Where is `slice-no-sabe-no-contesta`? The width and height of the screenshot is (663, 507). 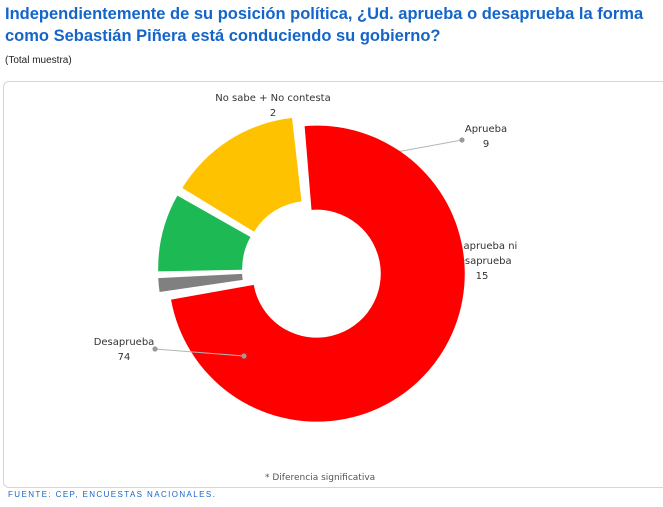 slice-no-sabe-no-contesta is located at coordinates (200, 282).